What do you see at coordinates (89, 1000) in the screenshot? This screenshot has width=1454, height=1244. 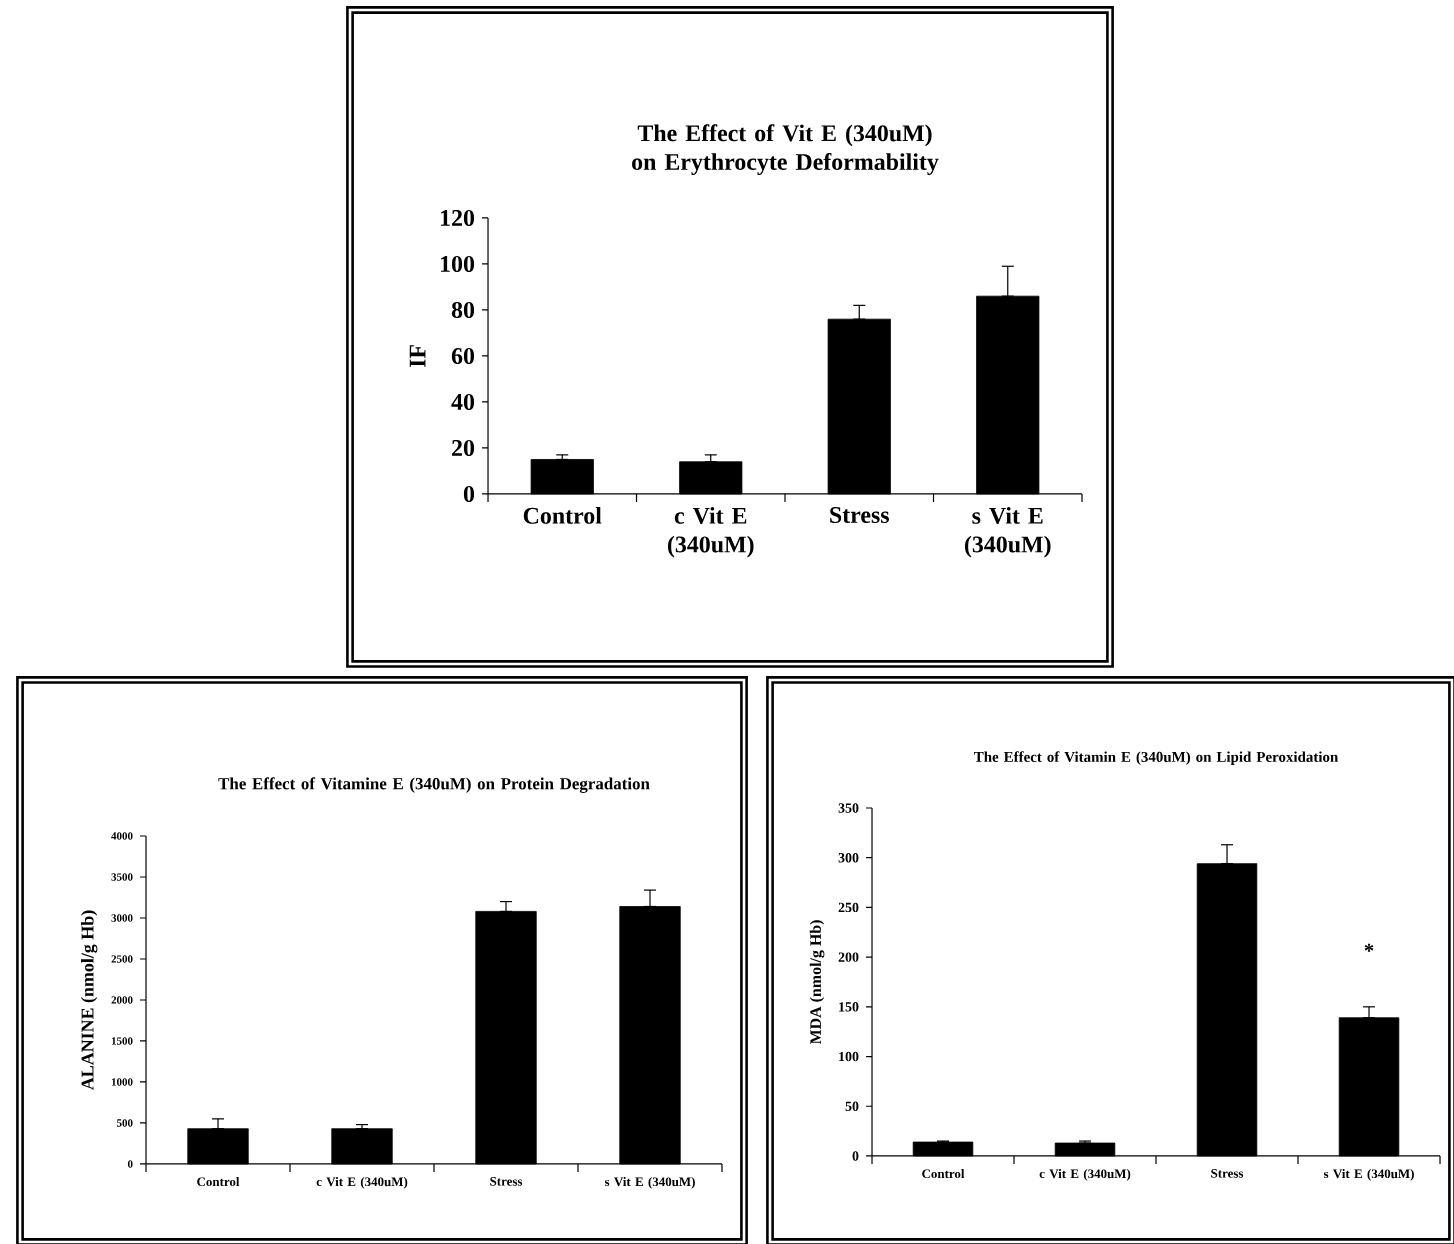 I see `y-axis-title: ALANINE (nmol/g Hb)` at bounding box center [89, 1000].